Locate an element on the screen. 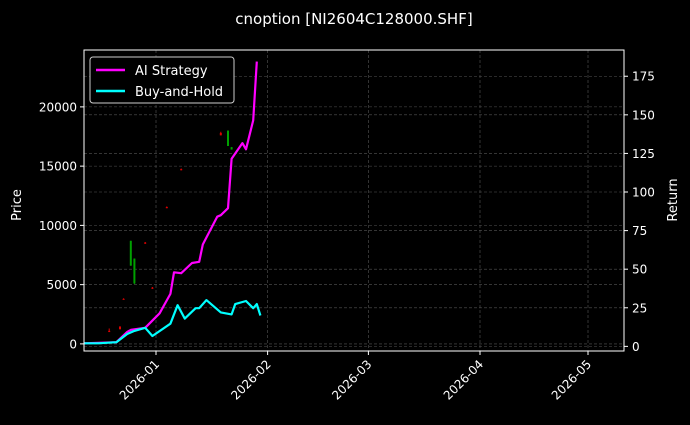 This screenshot has height=425, width=690. legend: AI Strategy Buy-and-Hold is located at coordinates (162, 80).